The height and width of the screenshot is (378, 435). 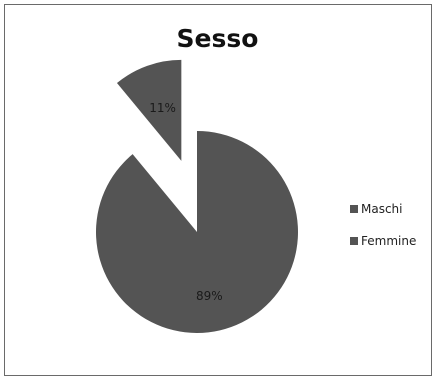 I want to click on legend-swatch-maschi, so click(x=354, y=209).